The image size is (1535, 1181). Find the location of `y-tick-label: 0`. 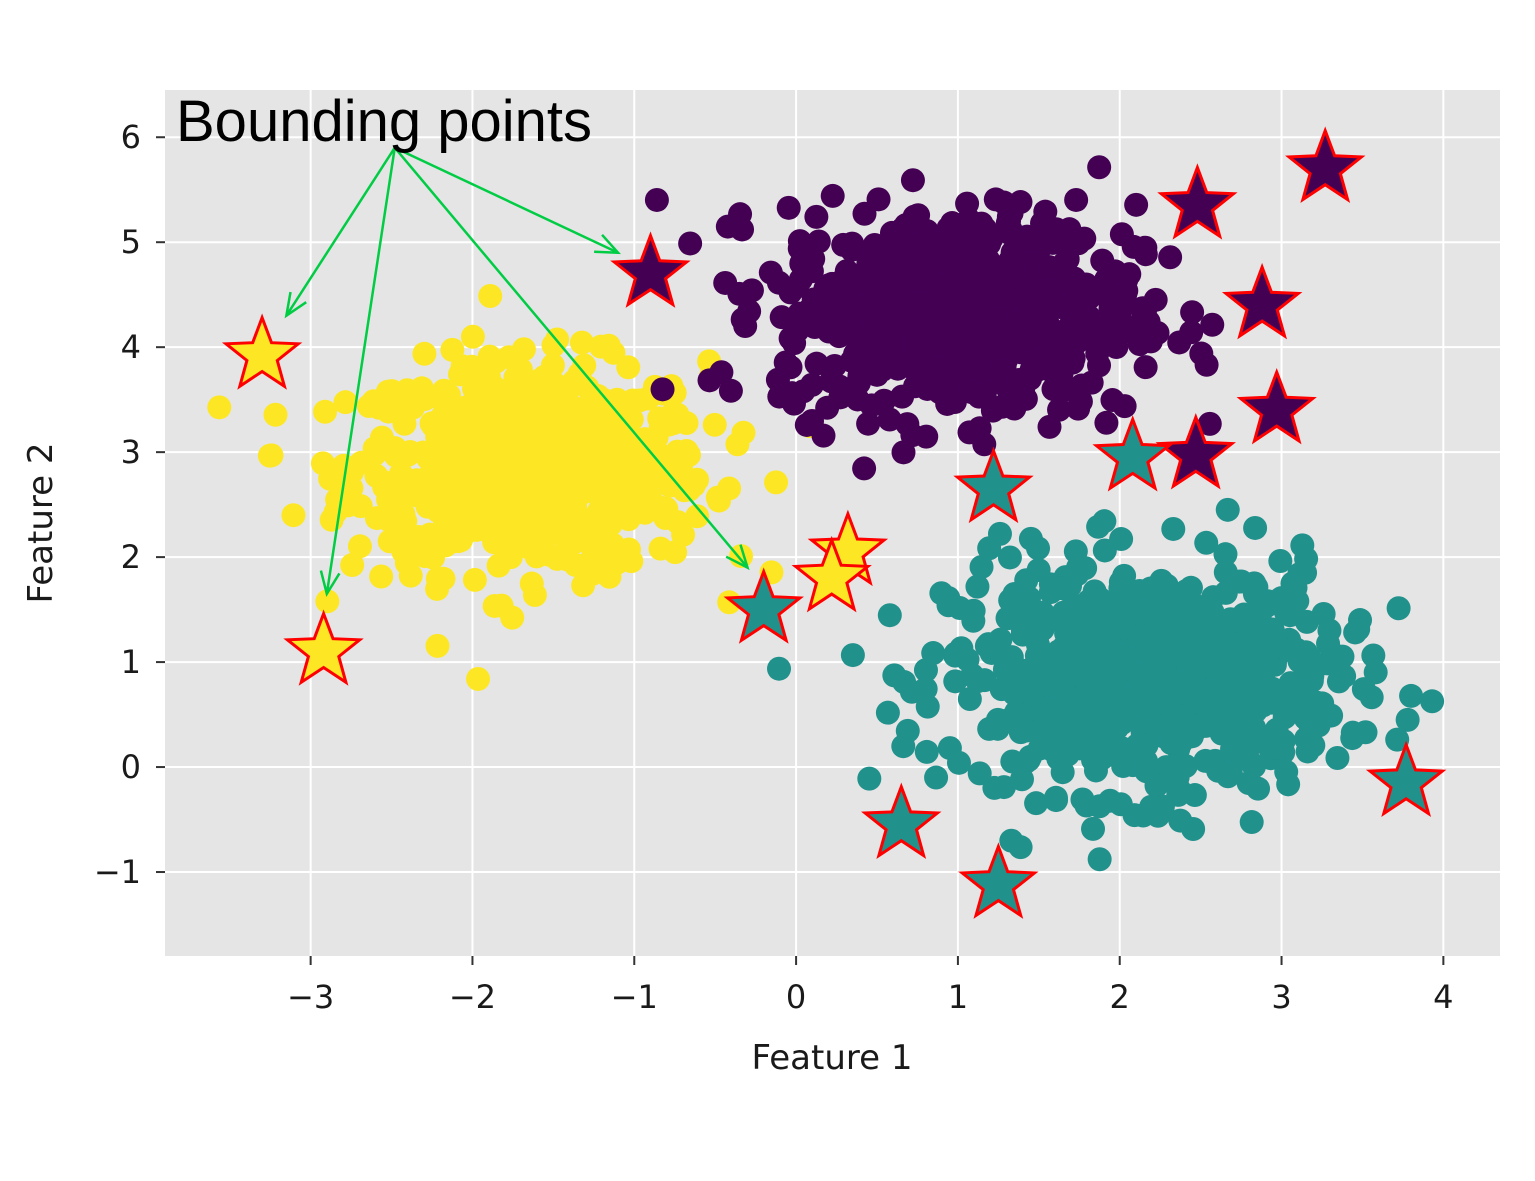

y-tick-label: 0 is located at coordinates (131, 767).